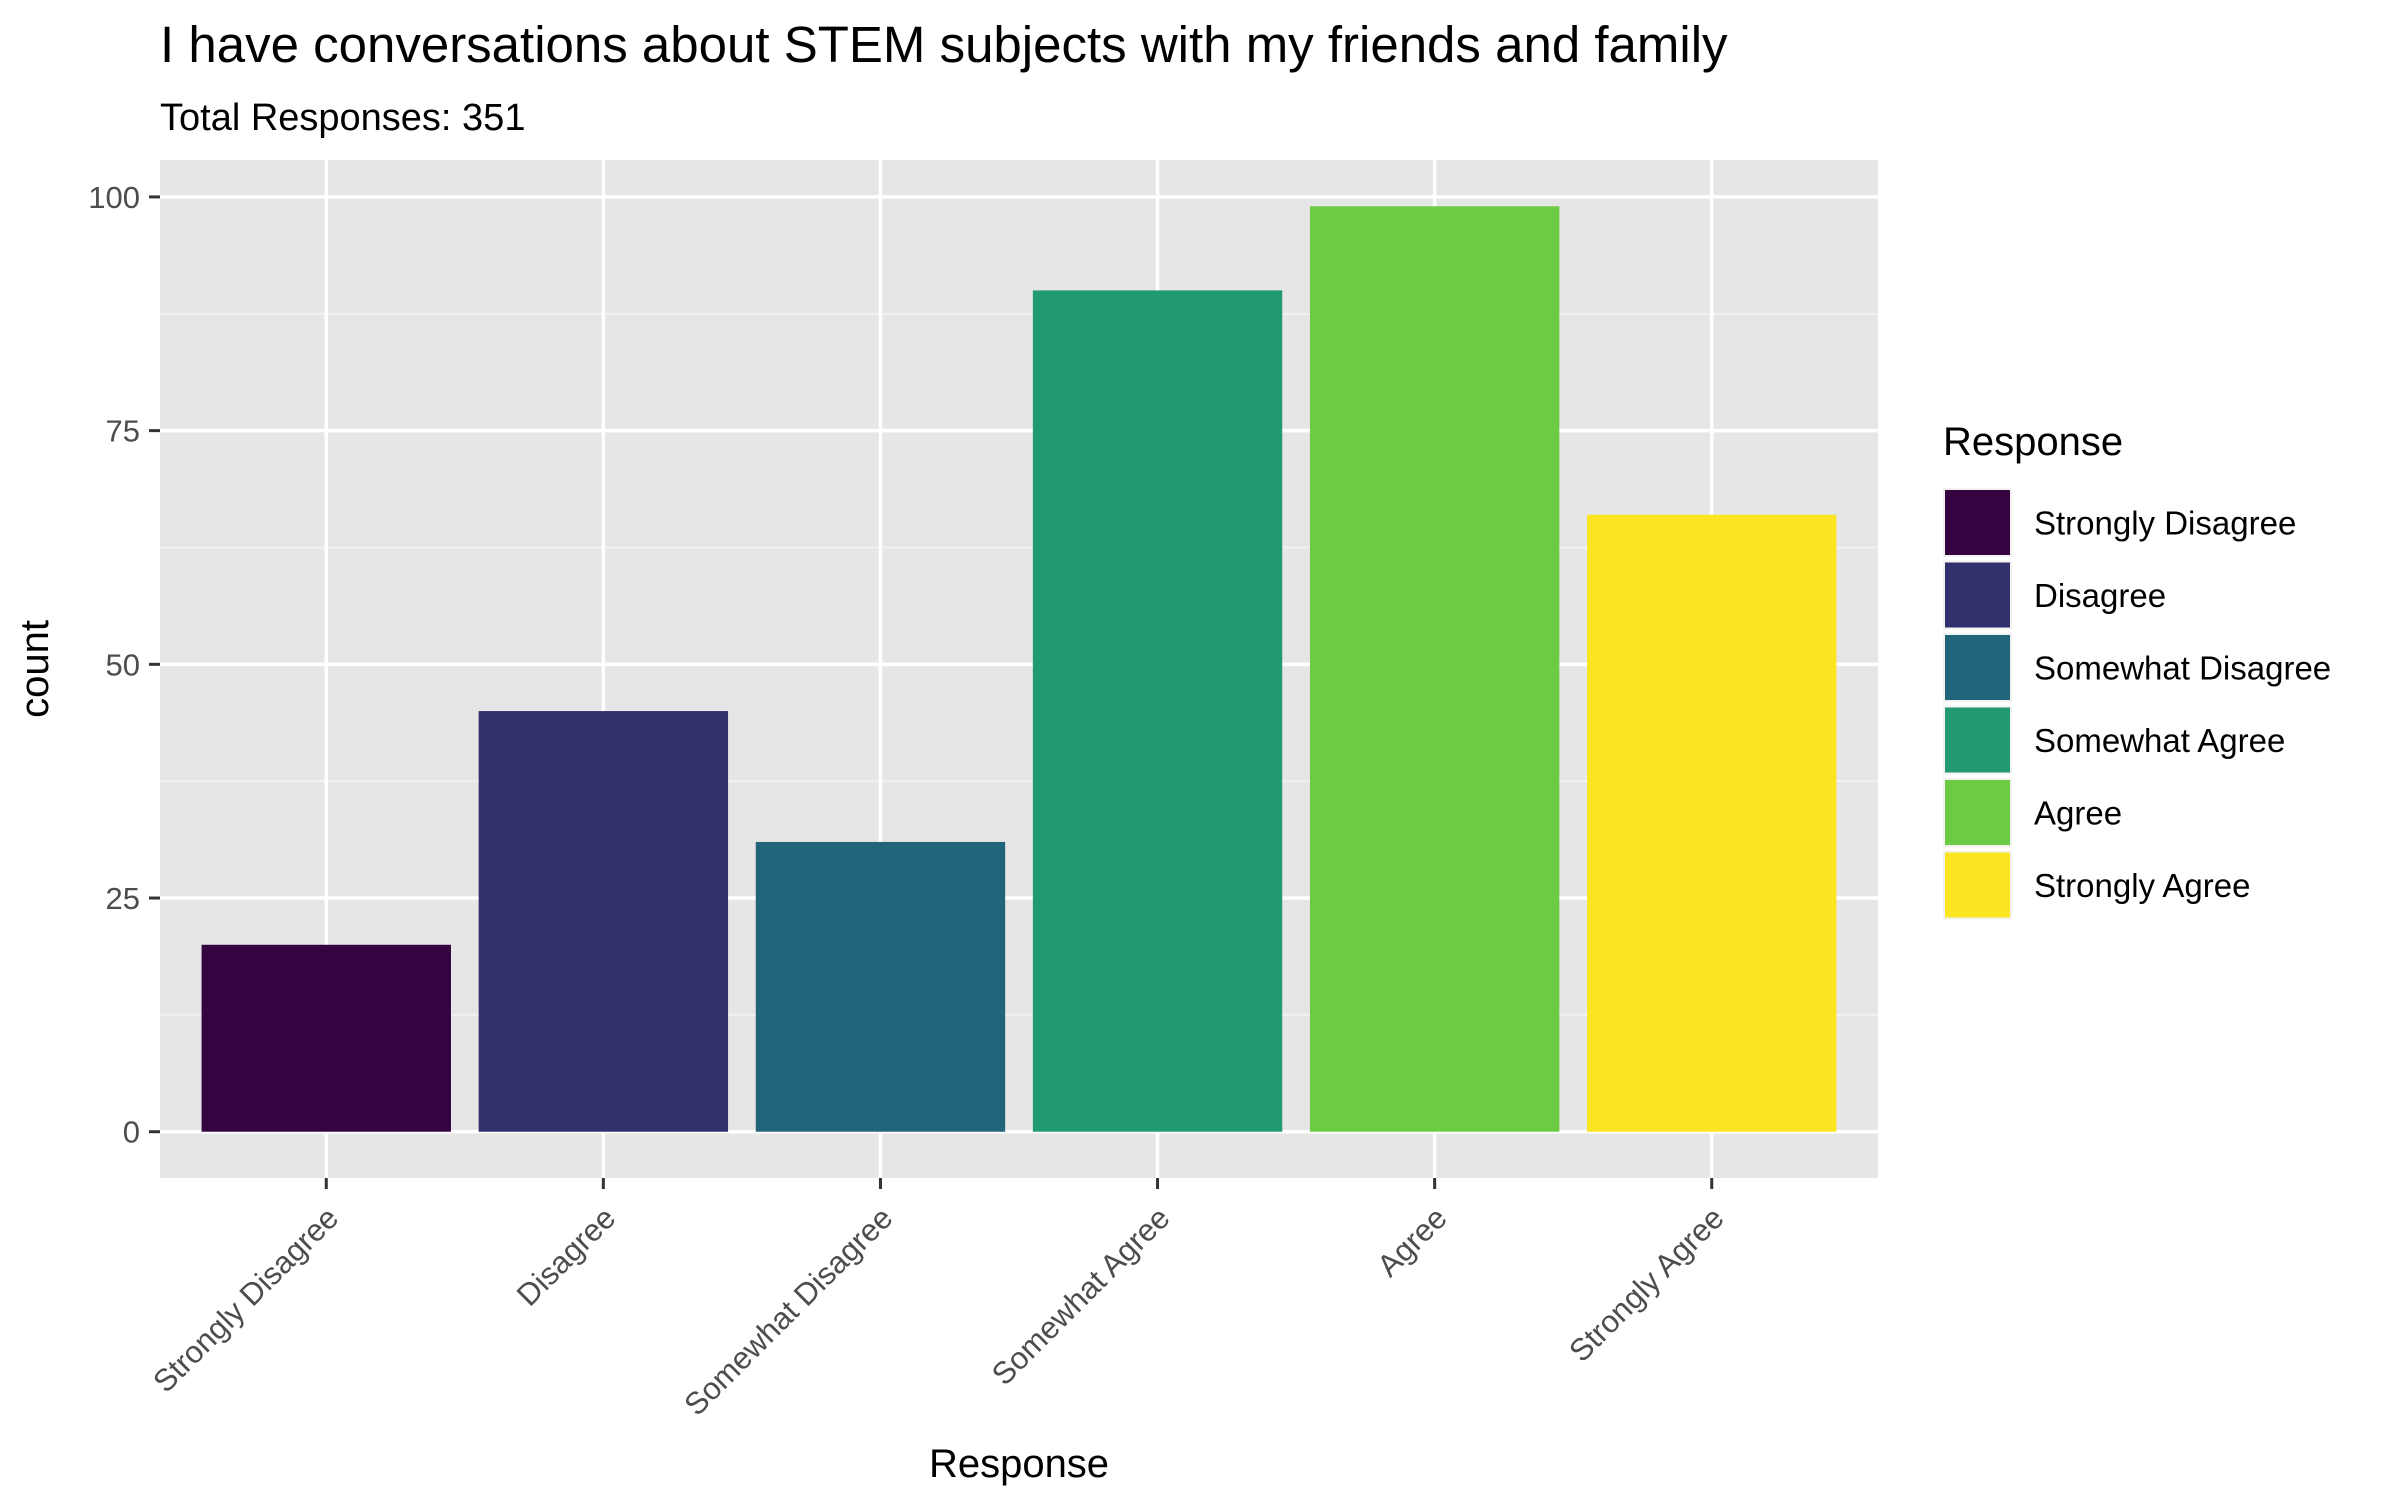  Describe the element at coordinates (123, 431) in the screenshot. I see `y-tick-label: 75` at that location.